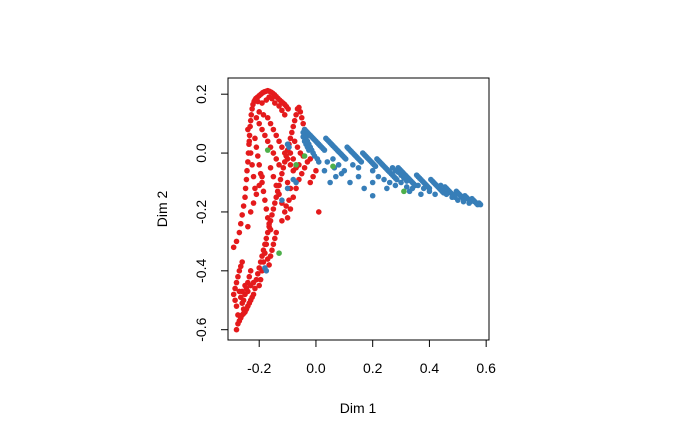 This screenshot has width=679, height=443. What do you see at coordinates (373, 368) in the screenshot?
I see `x-tick-label: 0.2` at bounding box center [373, 368].